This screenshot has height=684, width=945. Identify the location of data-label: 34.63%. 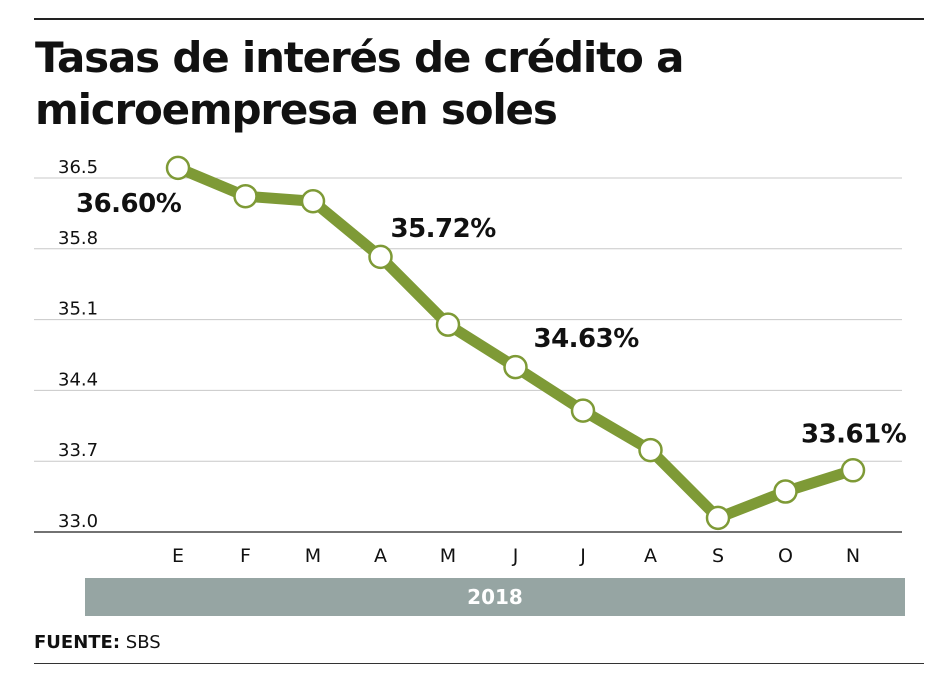
(587, 339).